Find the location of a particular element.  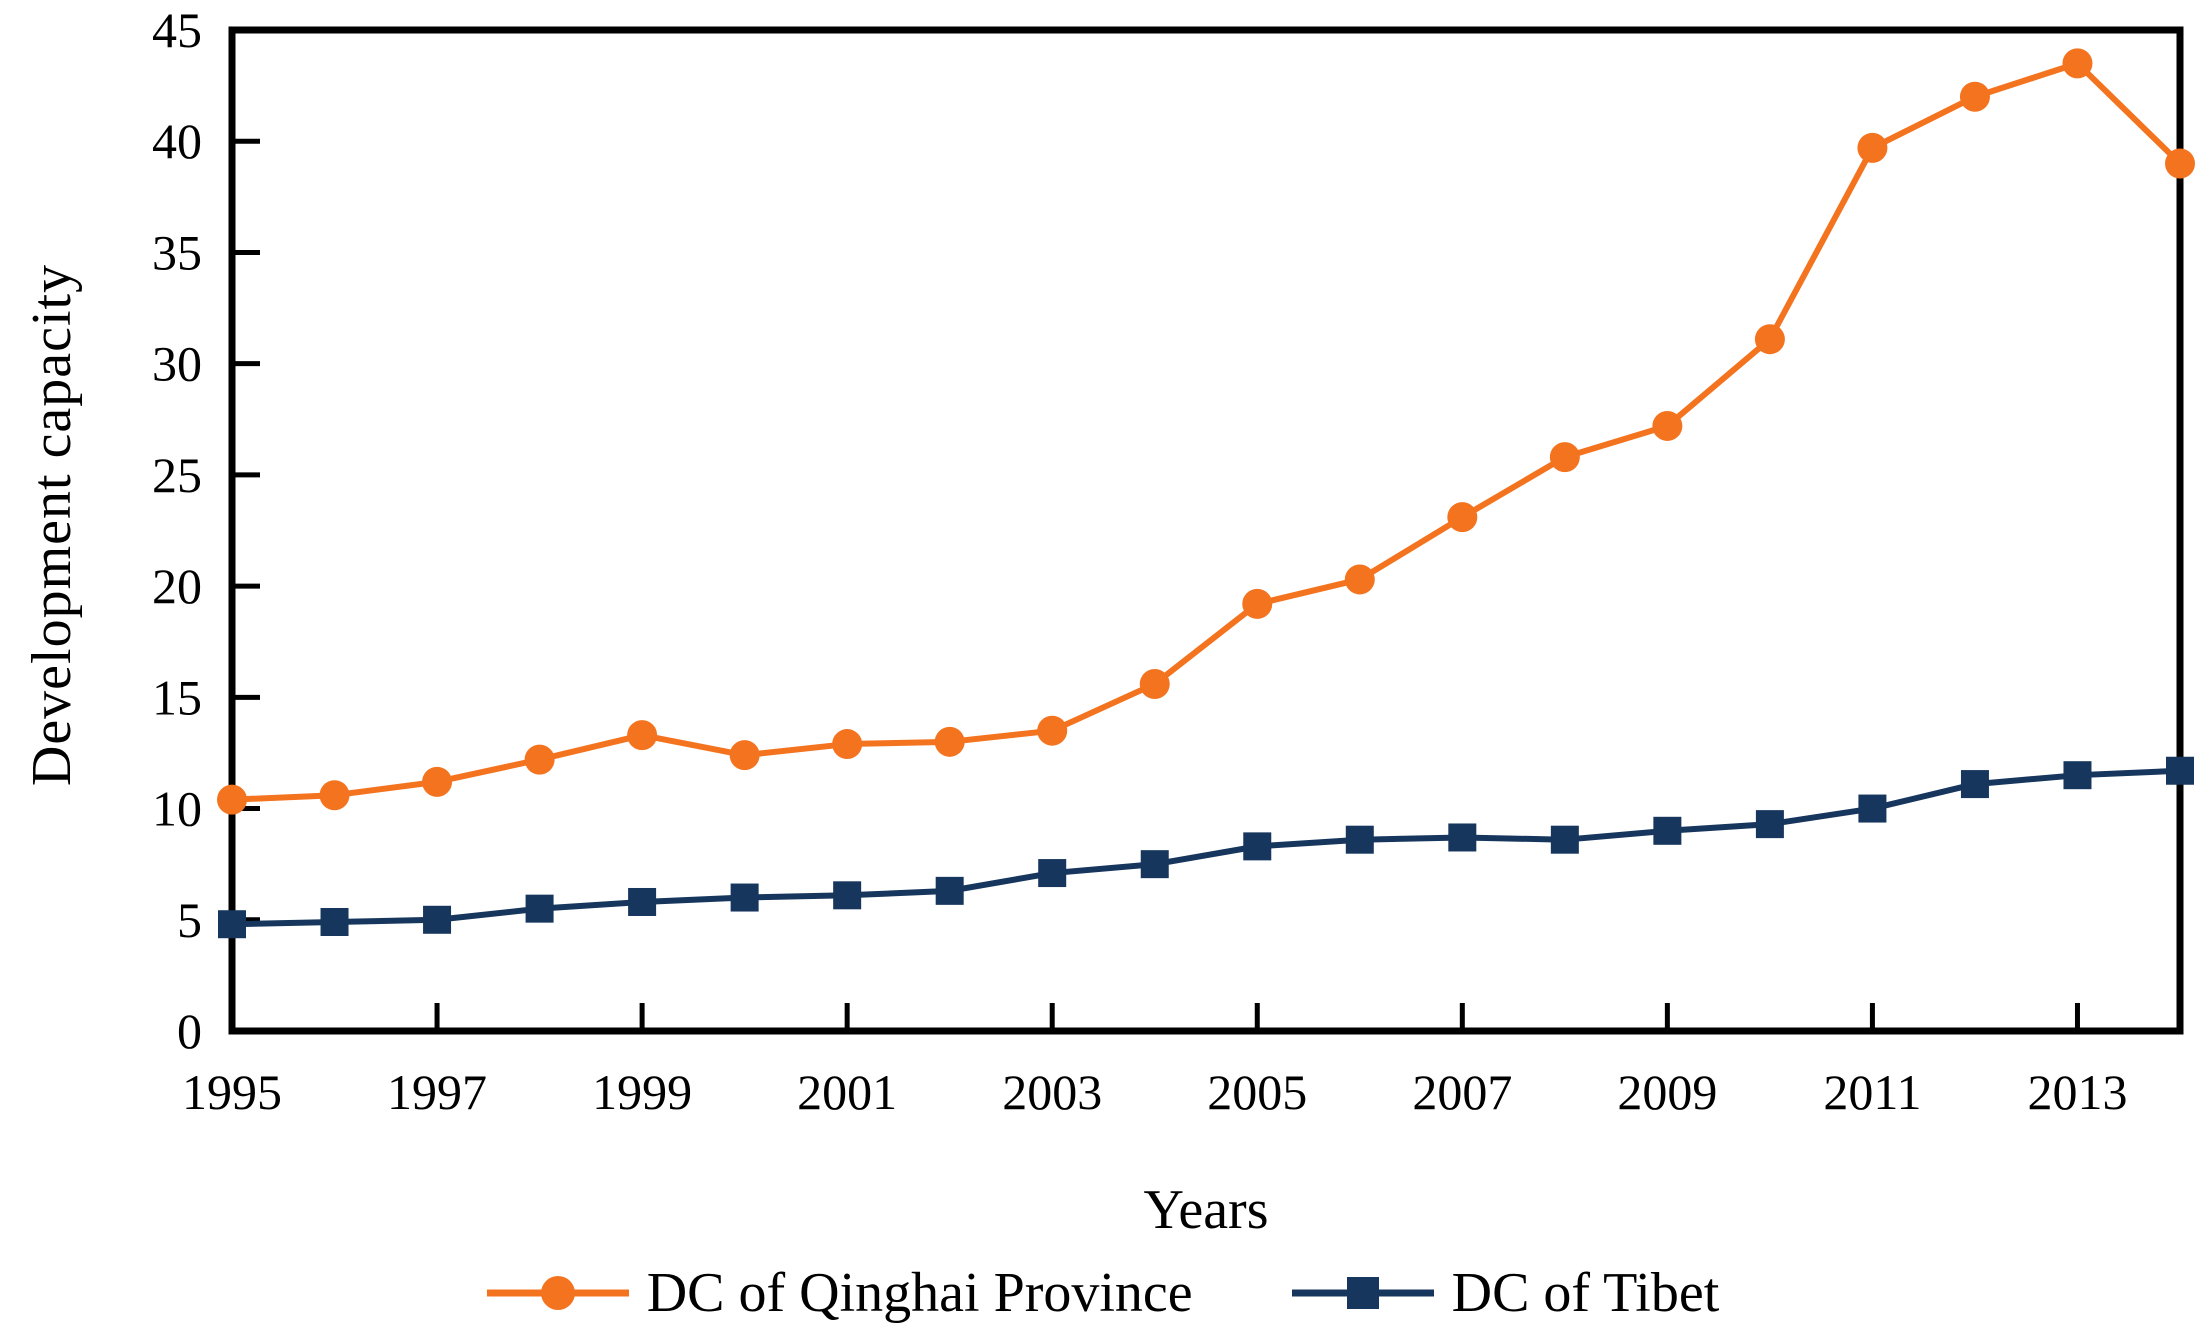

y-tick-label: 30 is located at coordinates (177, 364).